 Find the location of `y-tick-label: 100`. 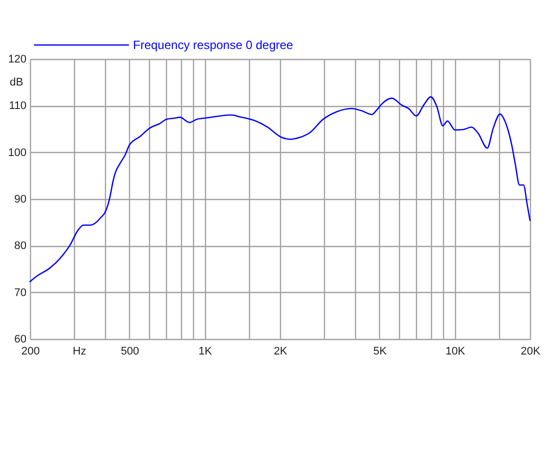

y-tick-label: 100 is located at coordinates (17, 152).